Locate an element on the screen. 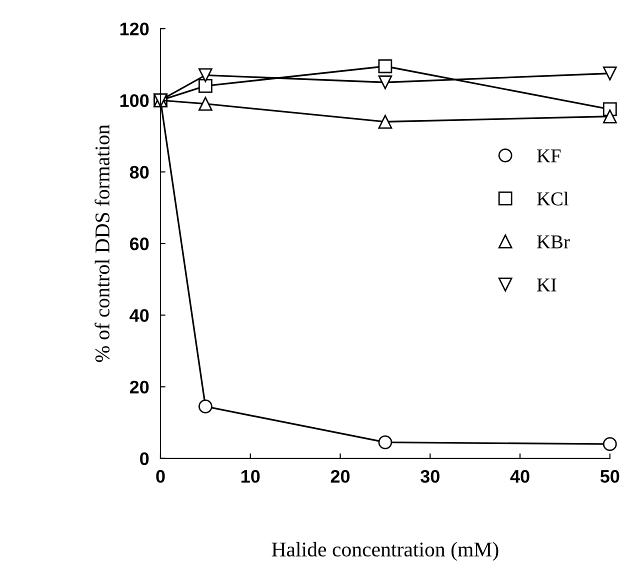  x-tick-label: 20 is located at coordinates (340, 476).